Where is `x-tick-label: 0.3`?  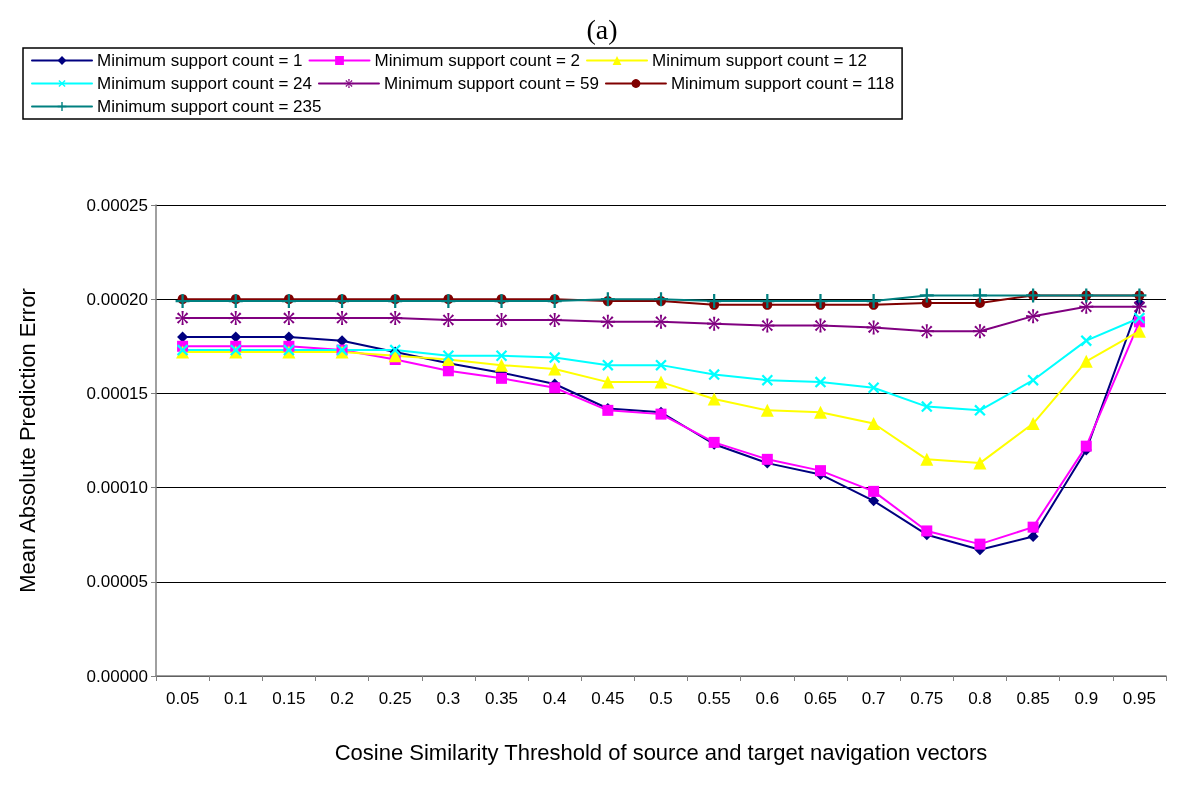
x-tick-label: 0.3 is located at coordinates (448, 698).